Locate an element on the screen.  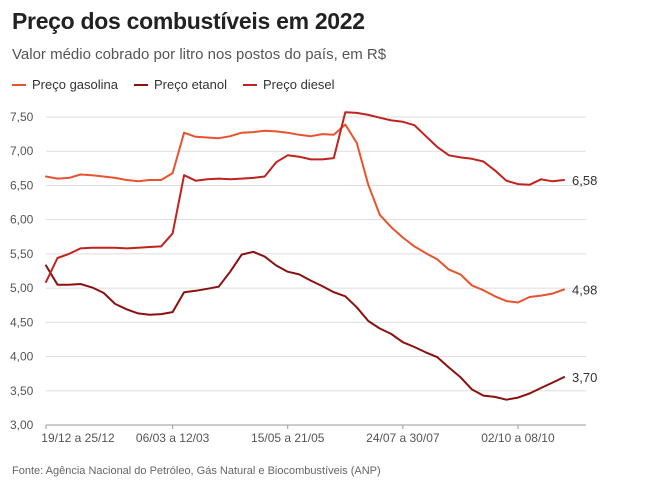
y-tick-label: 5,50 is located at coordinates (22, 254).